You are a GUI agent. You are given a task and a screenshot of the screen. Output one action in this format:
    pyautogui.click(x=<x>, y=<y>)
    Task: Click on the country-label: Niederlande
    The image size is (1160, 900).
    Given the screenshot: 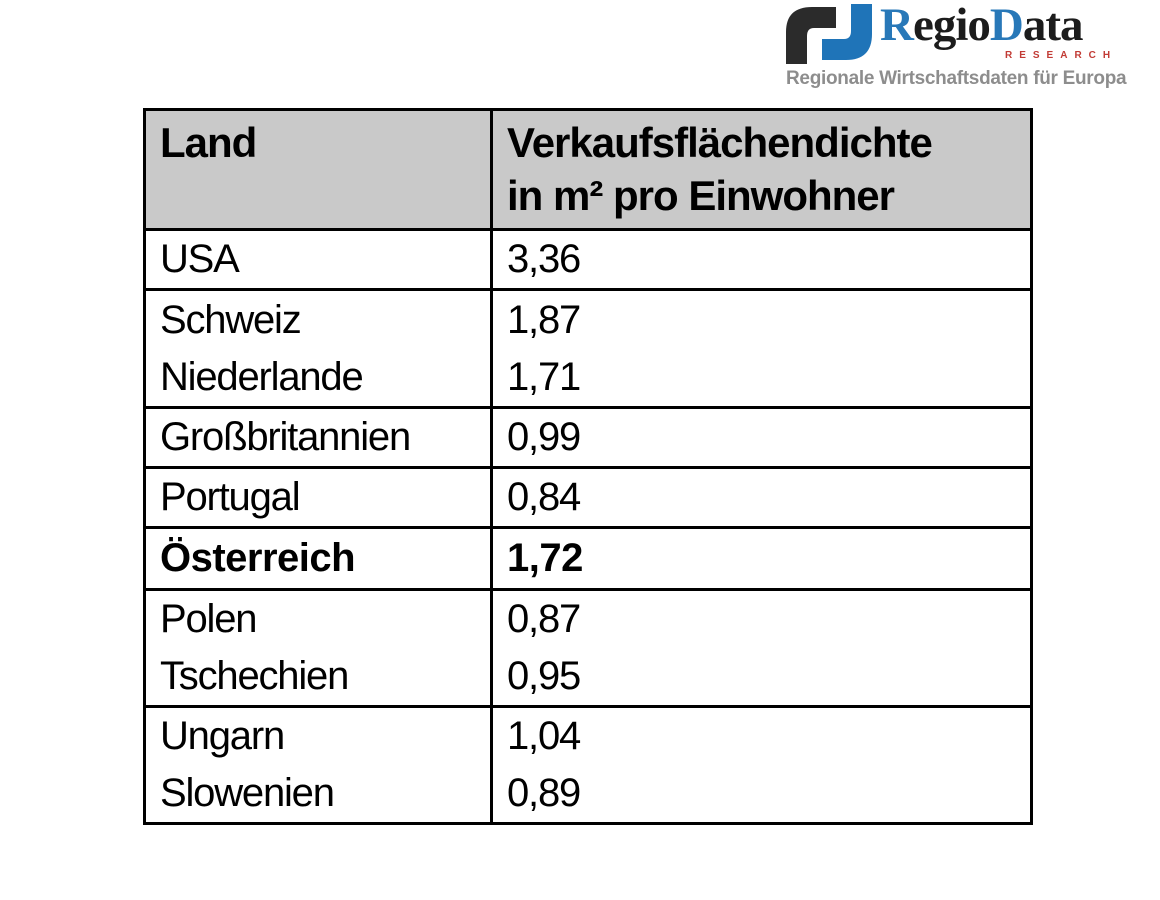 What is the action you would take?
    pyautogui.click(x=262, y=376)
    